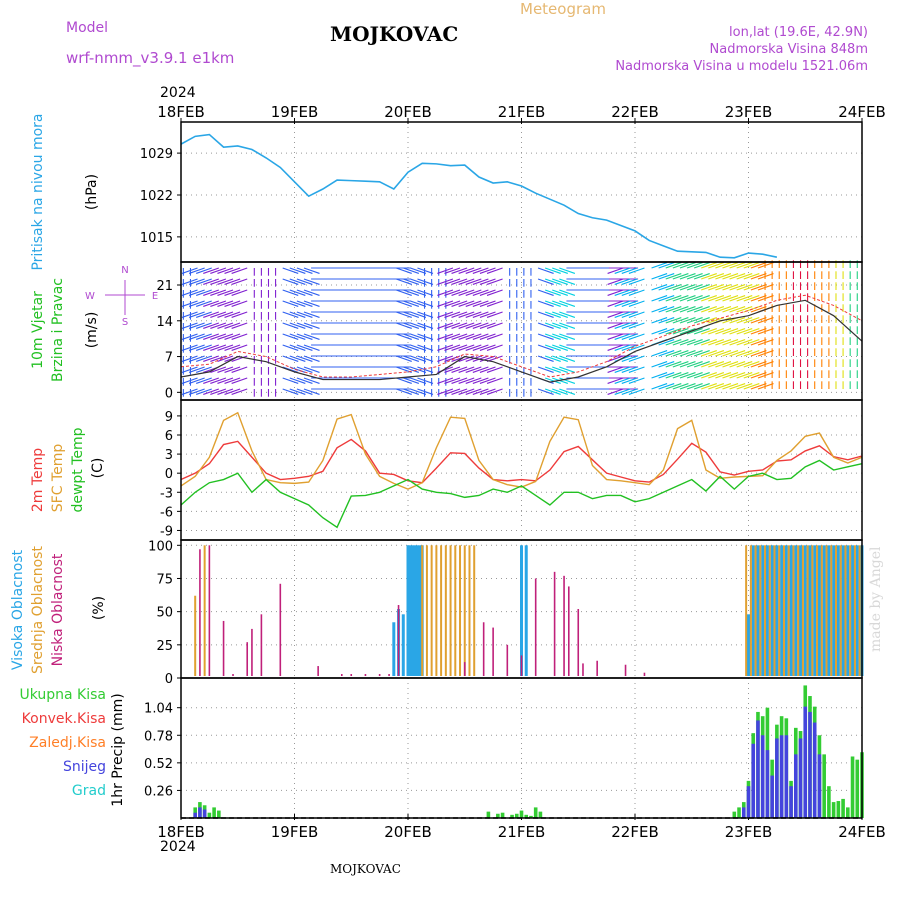 The image size is (900, 900). What do you see at coordinates (180, 832) in the screenshot?
I see `x-tick-label-bottom: 18FEB` at bounding box center [180, 832].